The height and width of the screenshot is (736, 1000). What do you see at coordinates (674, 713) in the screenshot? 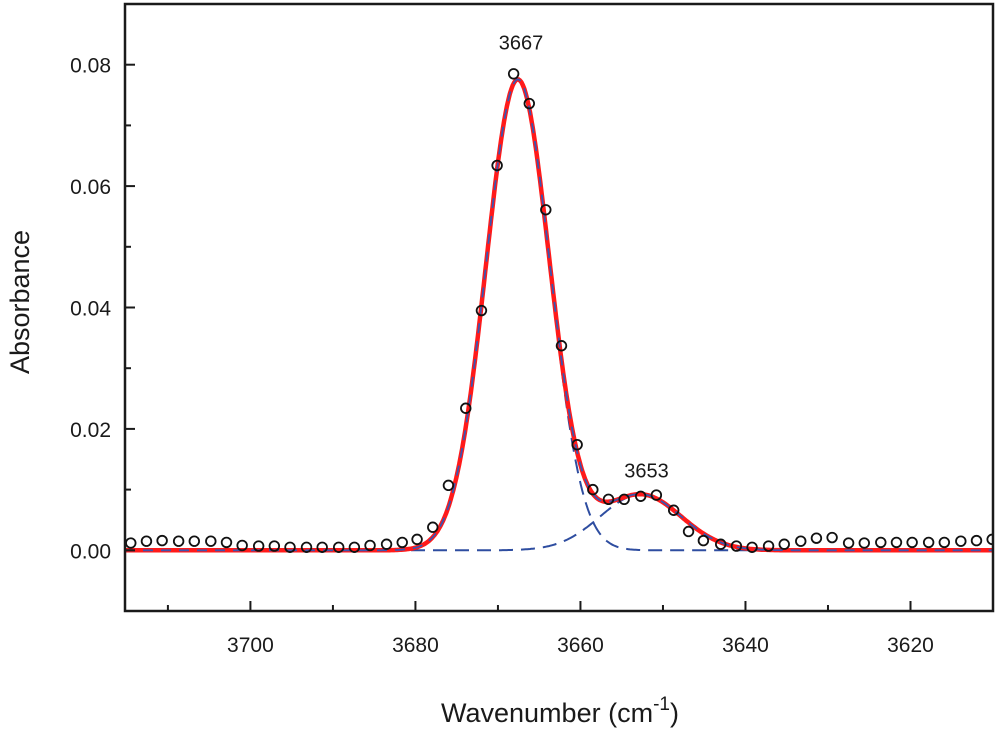
I see `x-axis-title-close: )` at bounding box center [674, 713].